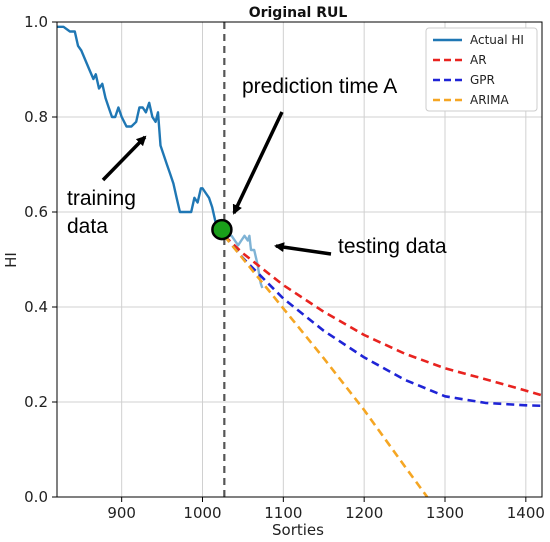  Describe the element at coordinates (478, 60) in the screenshot. I see `legend-label-ar: AR` at that location.